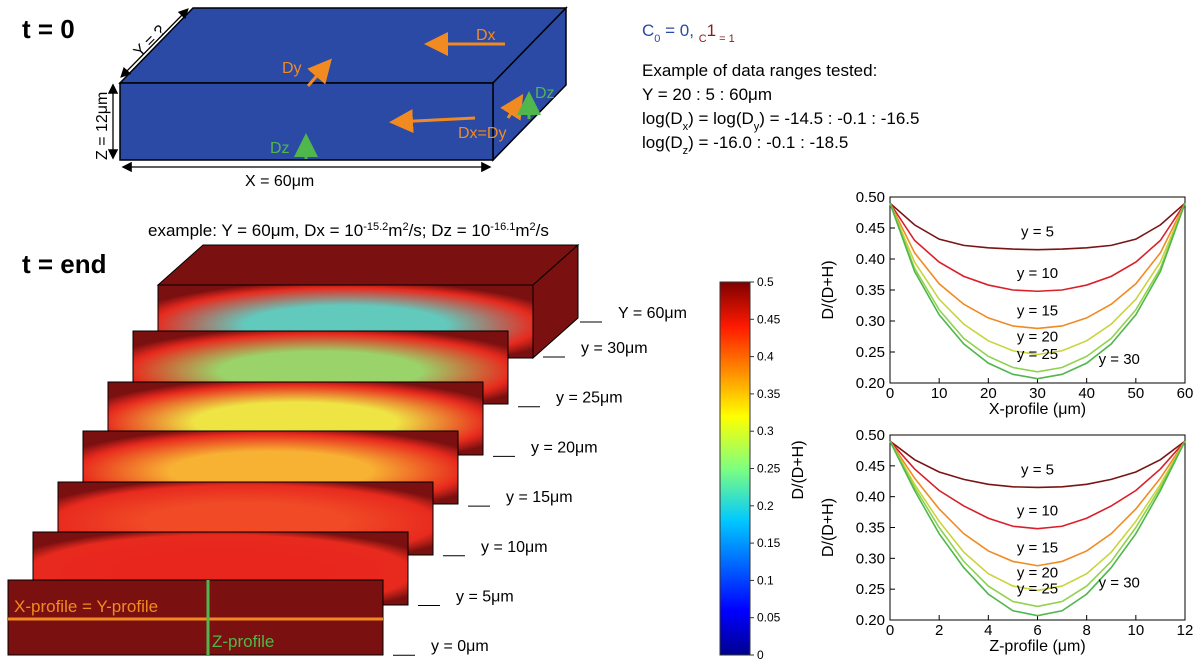 The width and height of the screenshot is (1203, 662). What do you see at coordinates (686, 151) in the screenshot?
I see `script-run: z` at bounding box center [686, 151].